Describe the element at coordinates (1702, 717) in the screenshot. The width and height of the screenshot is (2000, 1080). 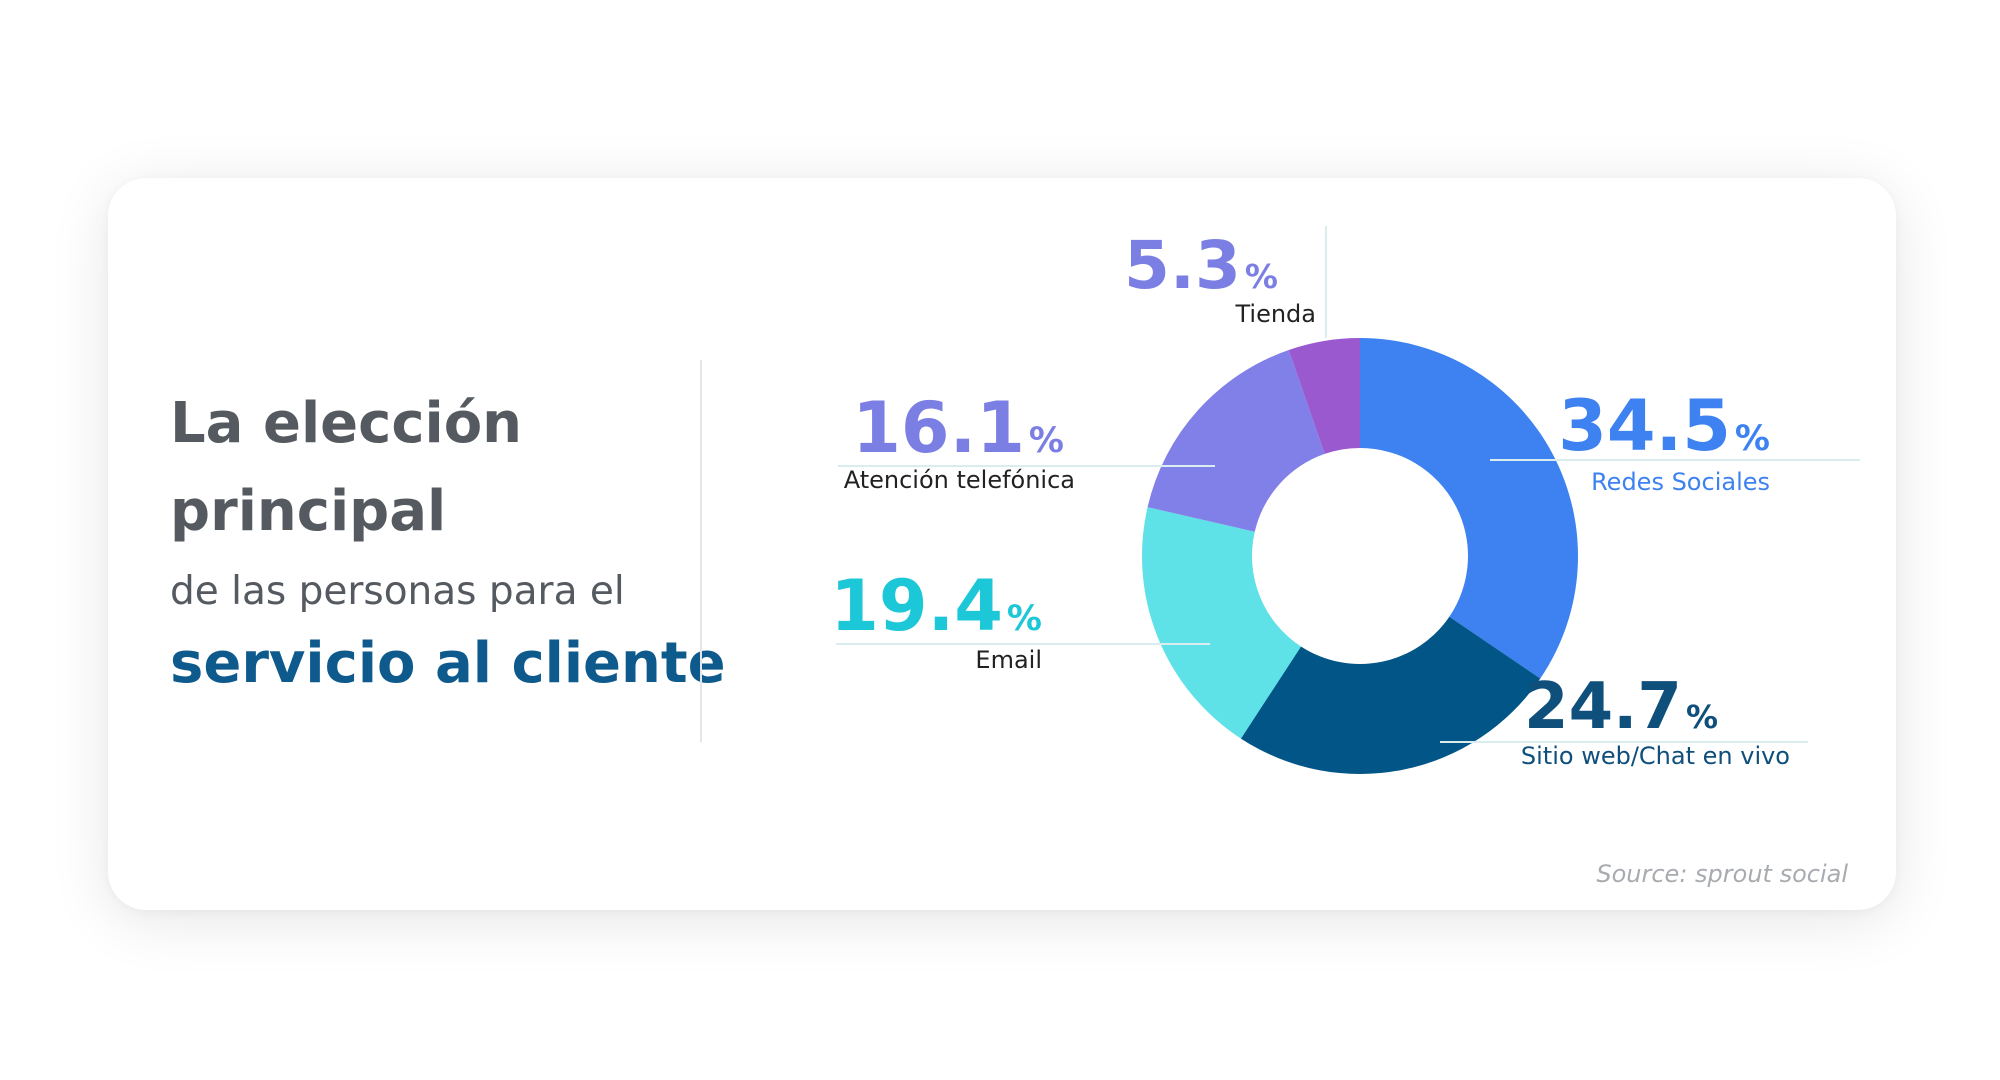
I see `percent-sign-1: %` at that location.